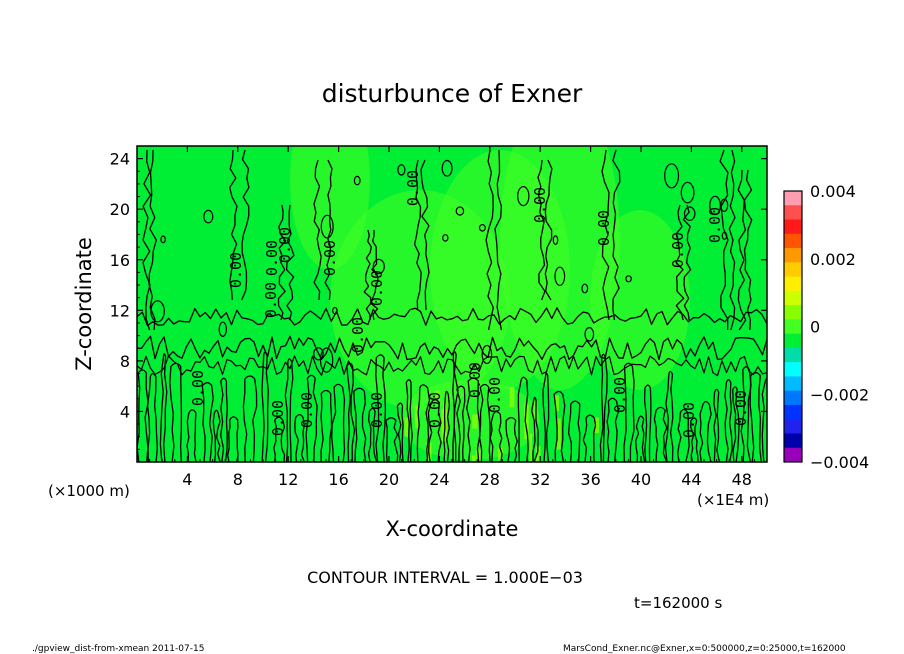  Describe the element at coordinates (839, 327) in the screenshot. I see `colorbar-ticks: 0.004 0.002 0 −0.002 −0.004` at that location.